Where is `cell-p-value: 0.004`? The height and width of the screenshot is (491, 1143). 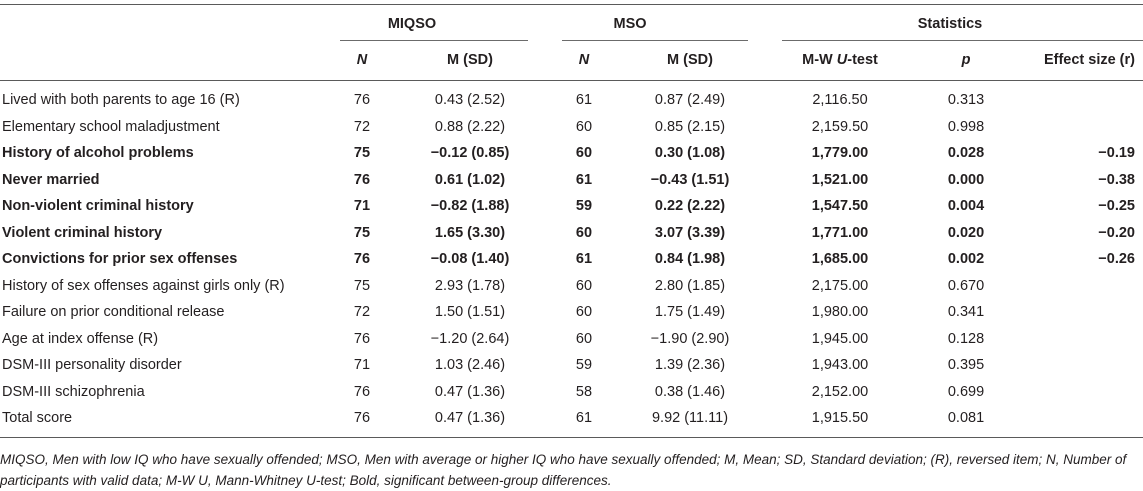
cell-p-value: 0.004 is located at coordinates (966, 206).